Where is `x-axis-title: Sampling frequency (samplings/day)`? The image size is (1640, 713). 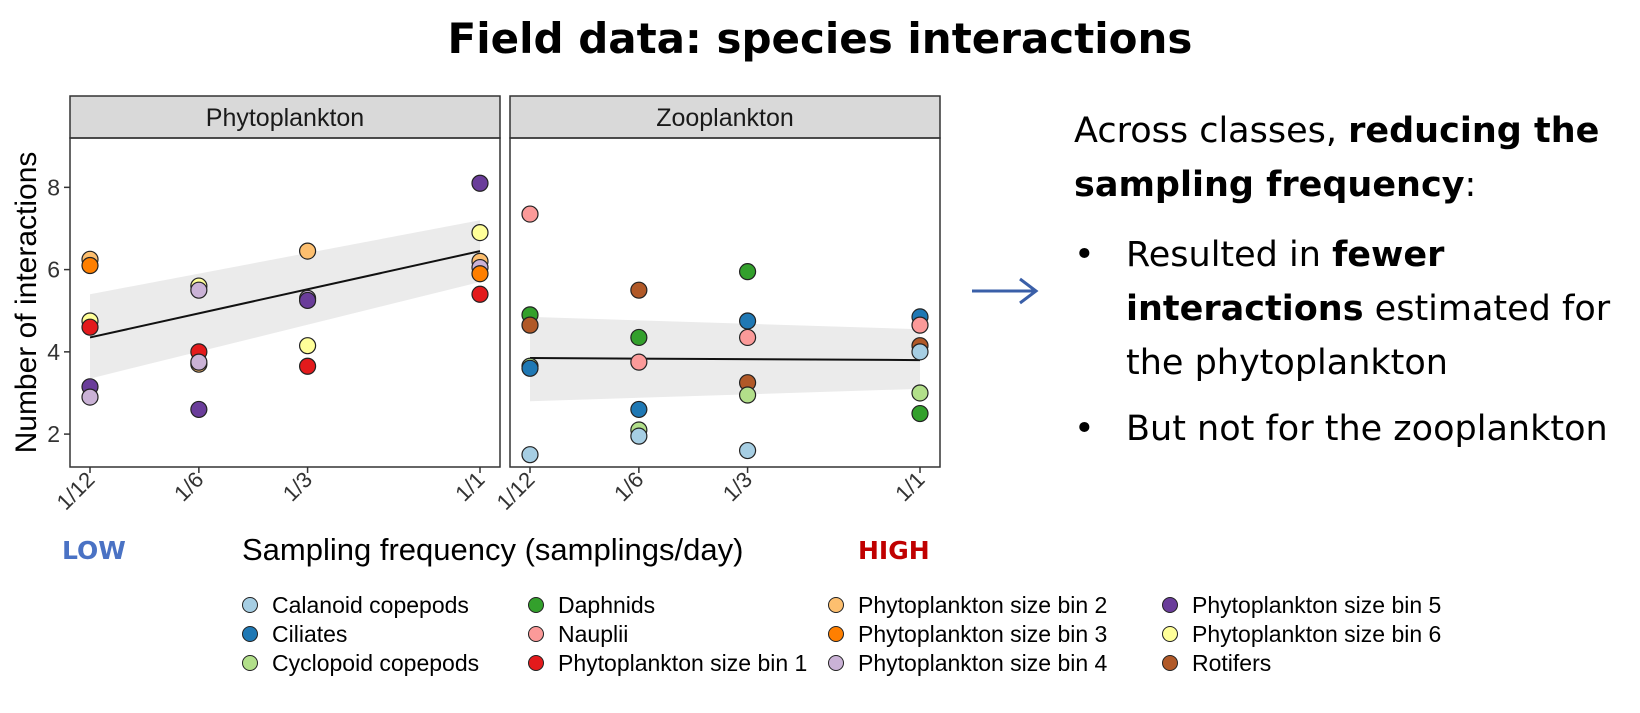
x-axis-title: Sampling frequency (samplings/day) is located at coordinates (493, 549).